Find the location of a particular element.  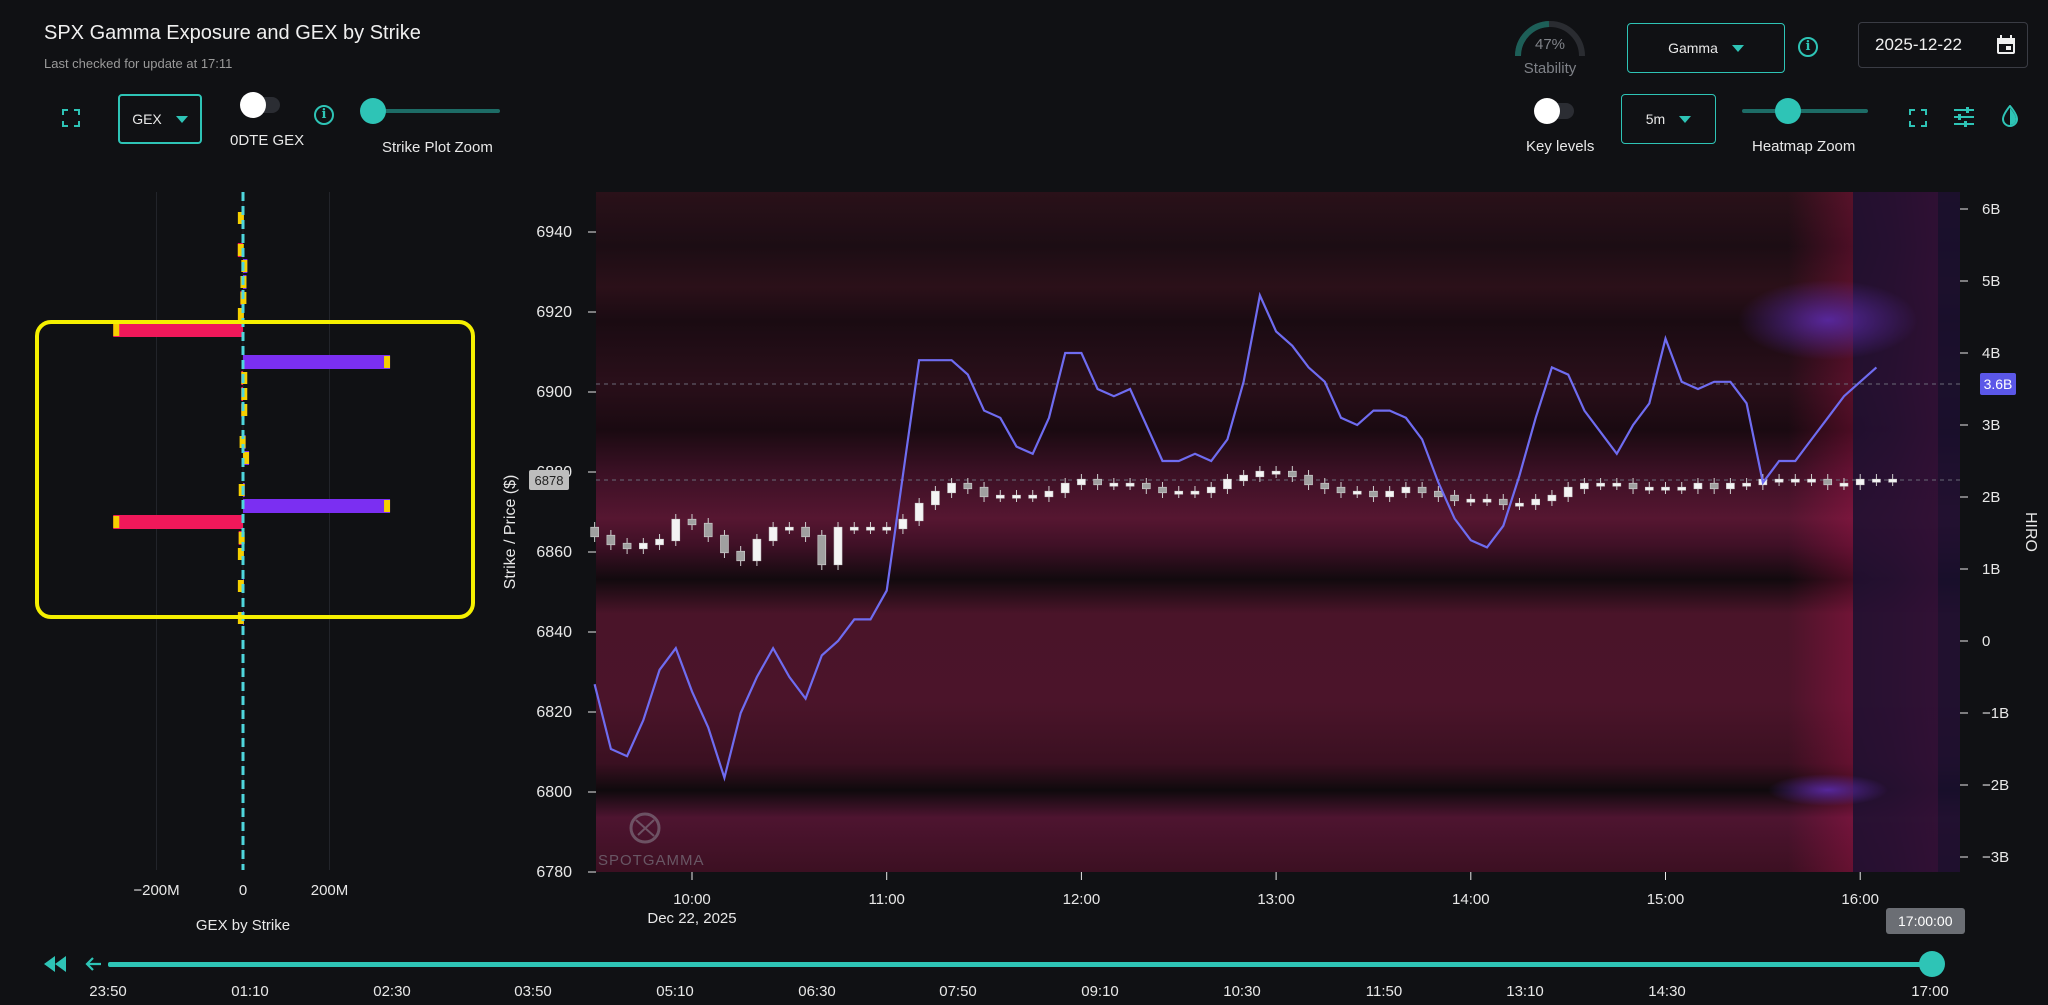

metric-select-value: Gamma is located at coordinates (1693, 48).